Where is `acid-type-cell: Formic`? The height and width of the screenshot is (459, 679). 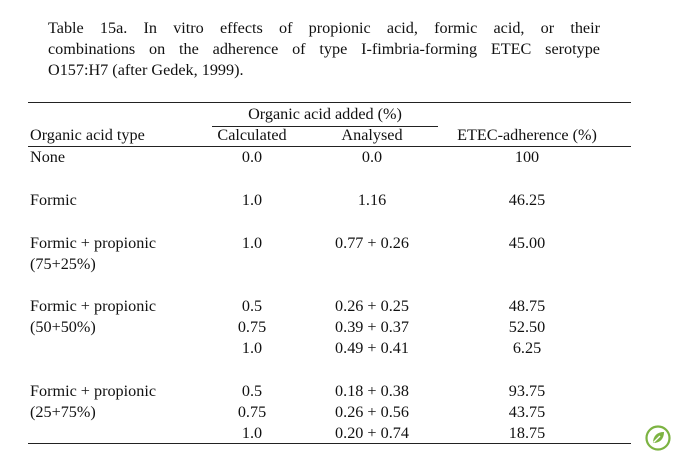
acid-type-cell: Formic is located at coordinates (53, 200).